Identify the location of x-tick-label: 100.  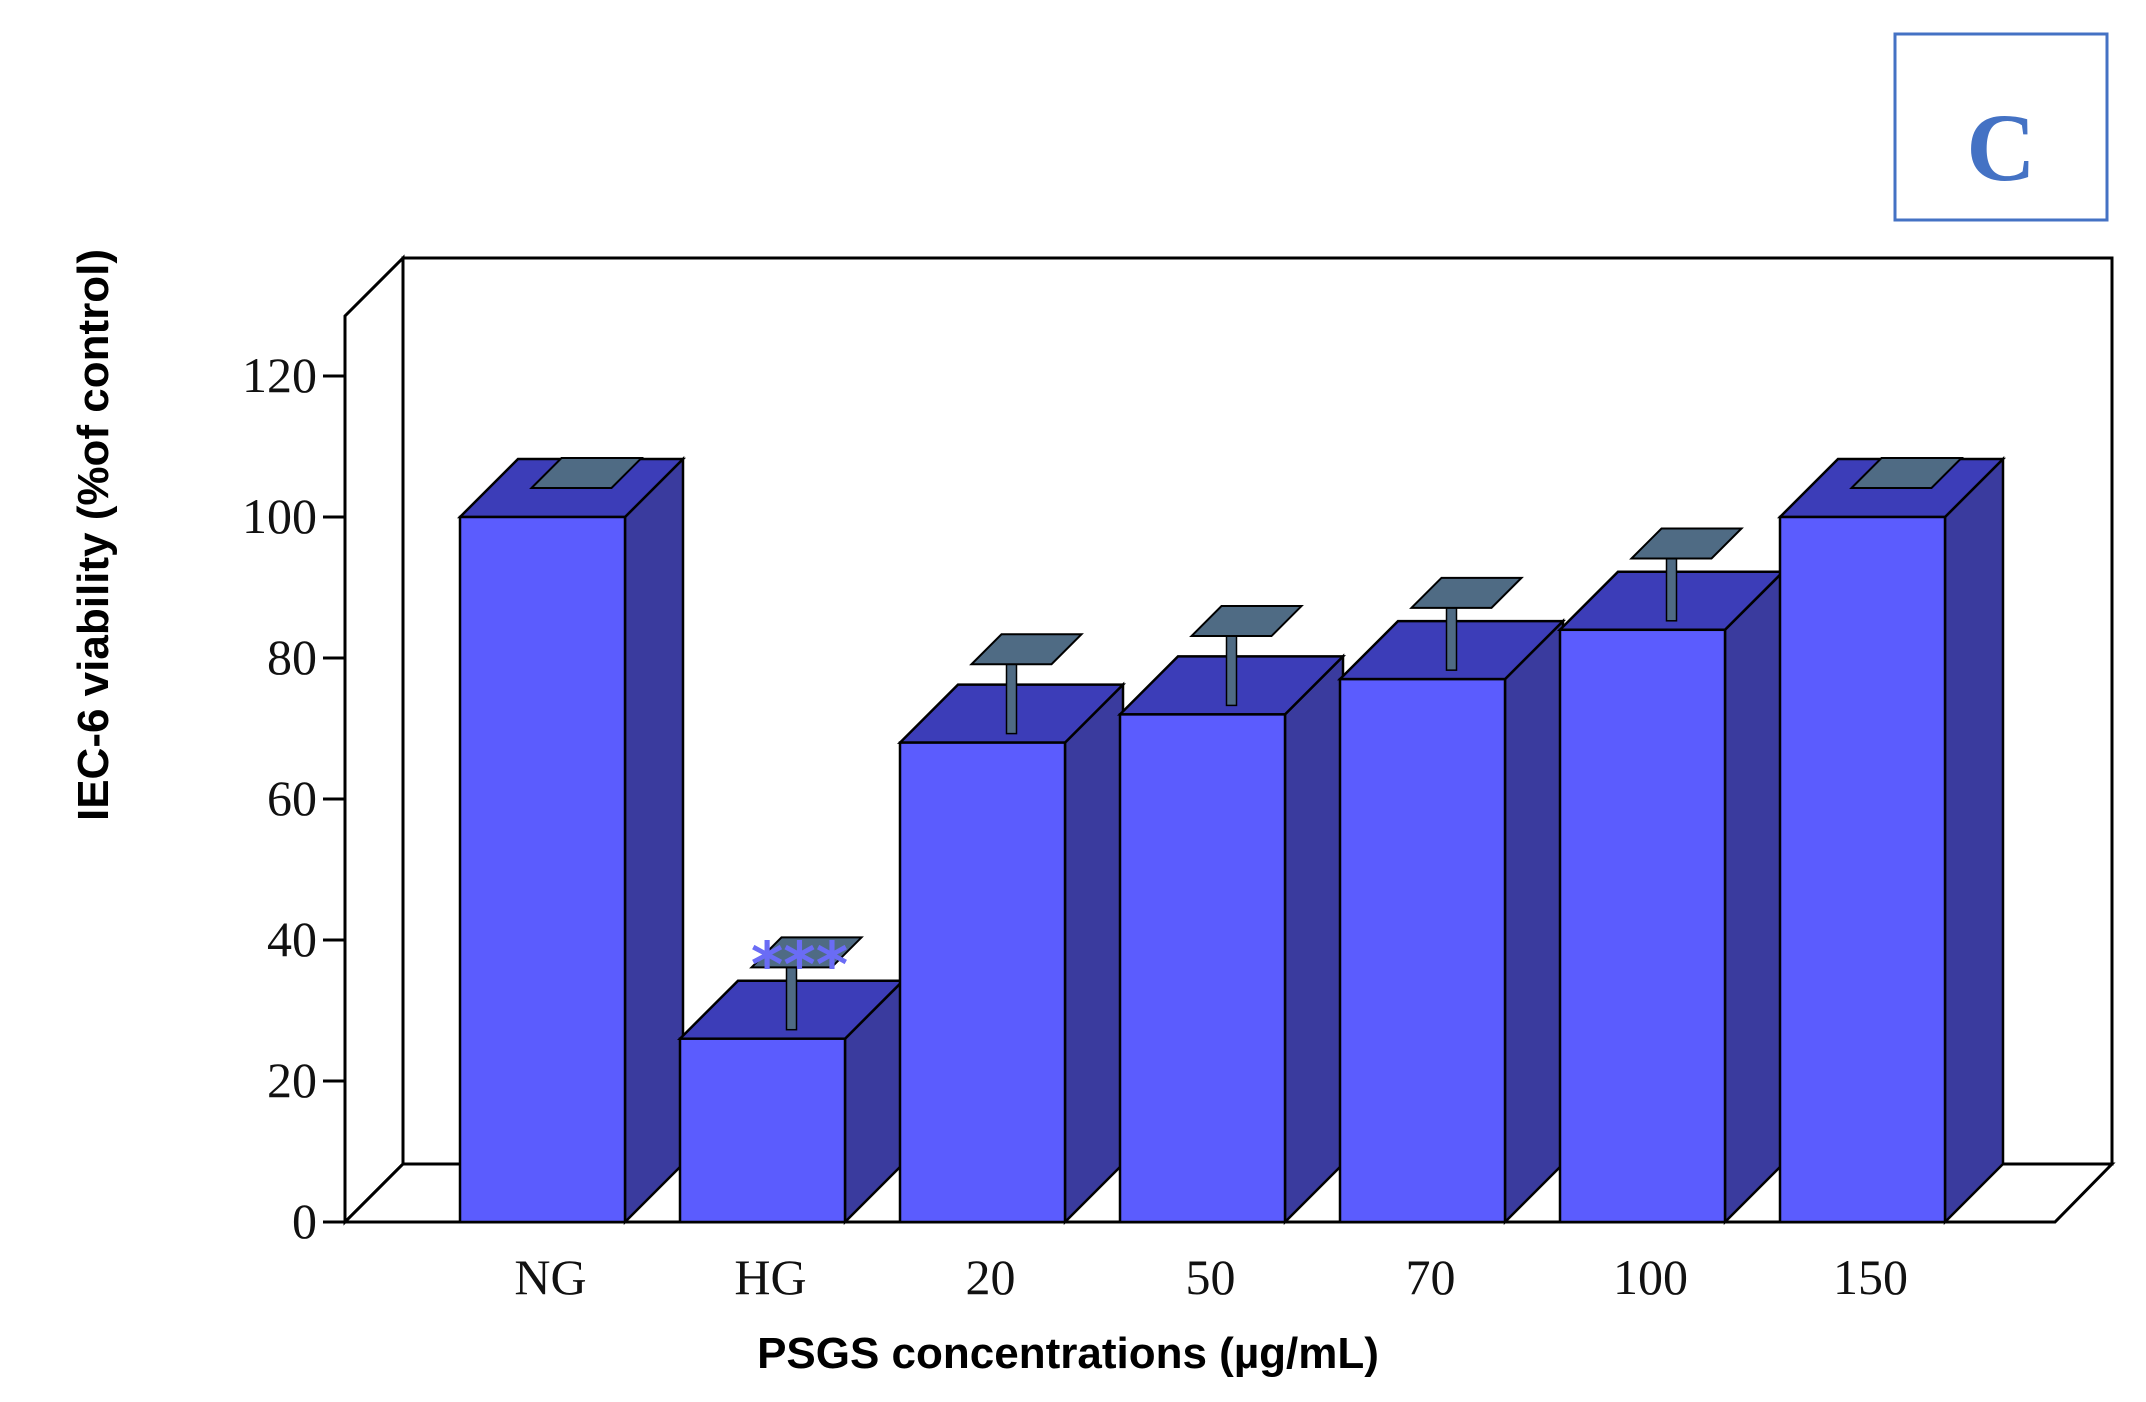
(1650, 1277).